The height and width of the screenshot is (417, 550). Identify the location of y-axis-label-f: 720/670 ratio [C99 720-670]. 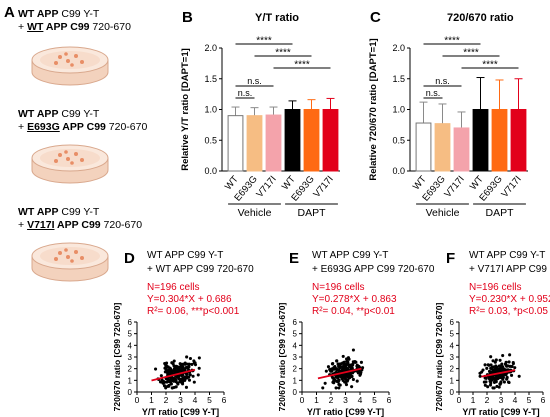
(439, 356).